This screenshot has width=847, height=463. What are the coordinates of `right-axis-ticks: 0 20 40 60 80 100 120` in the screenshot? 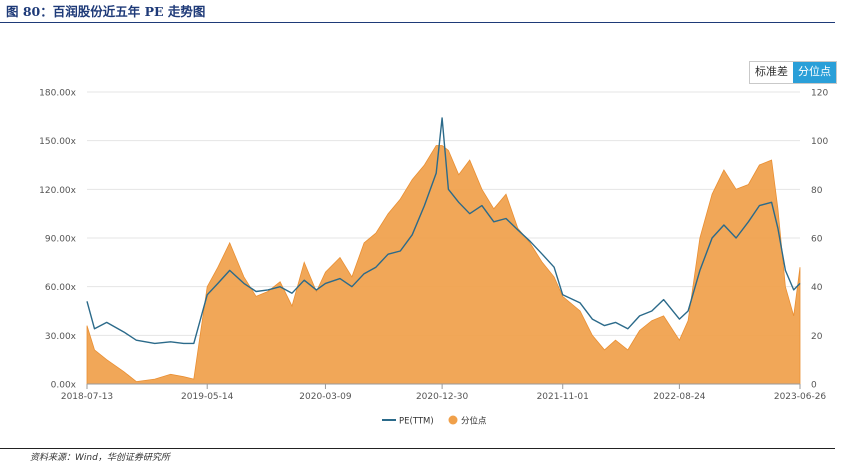 It's located at (819, 240).